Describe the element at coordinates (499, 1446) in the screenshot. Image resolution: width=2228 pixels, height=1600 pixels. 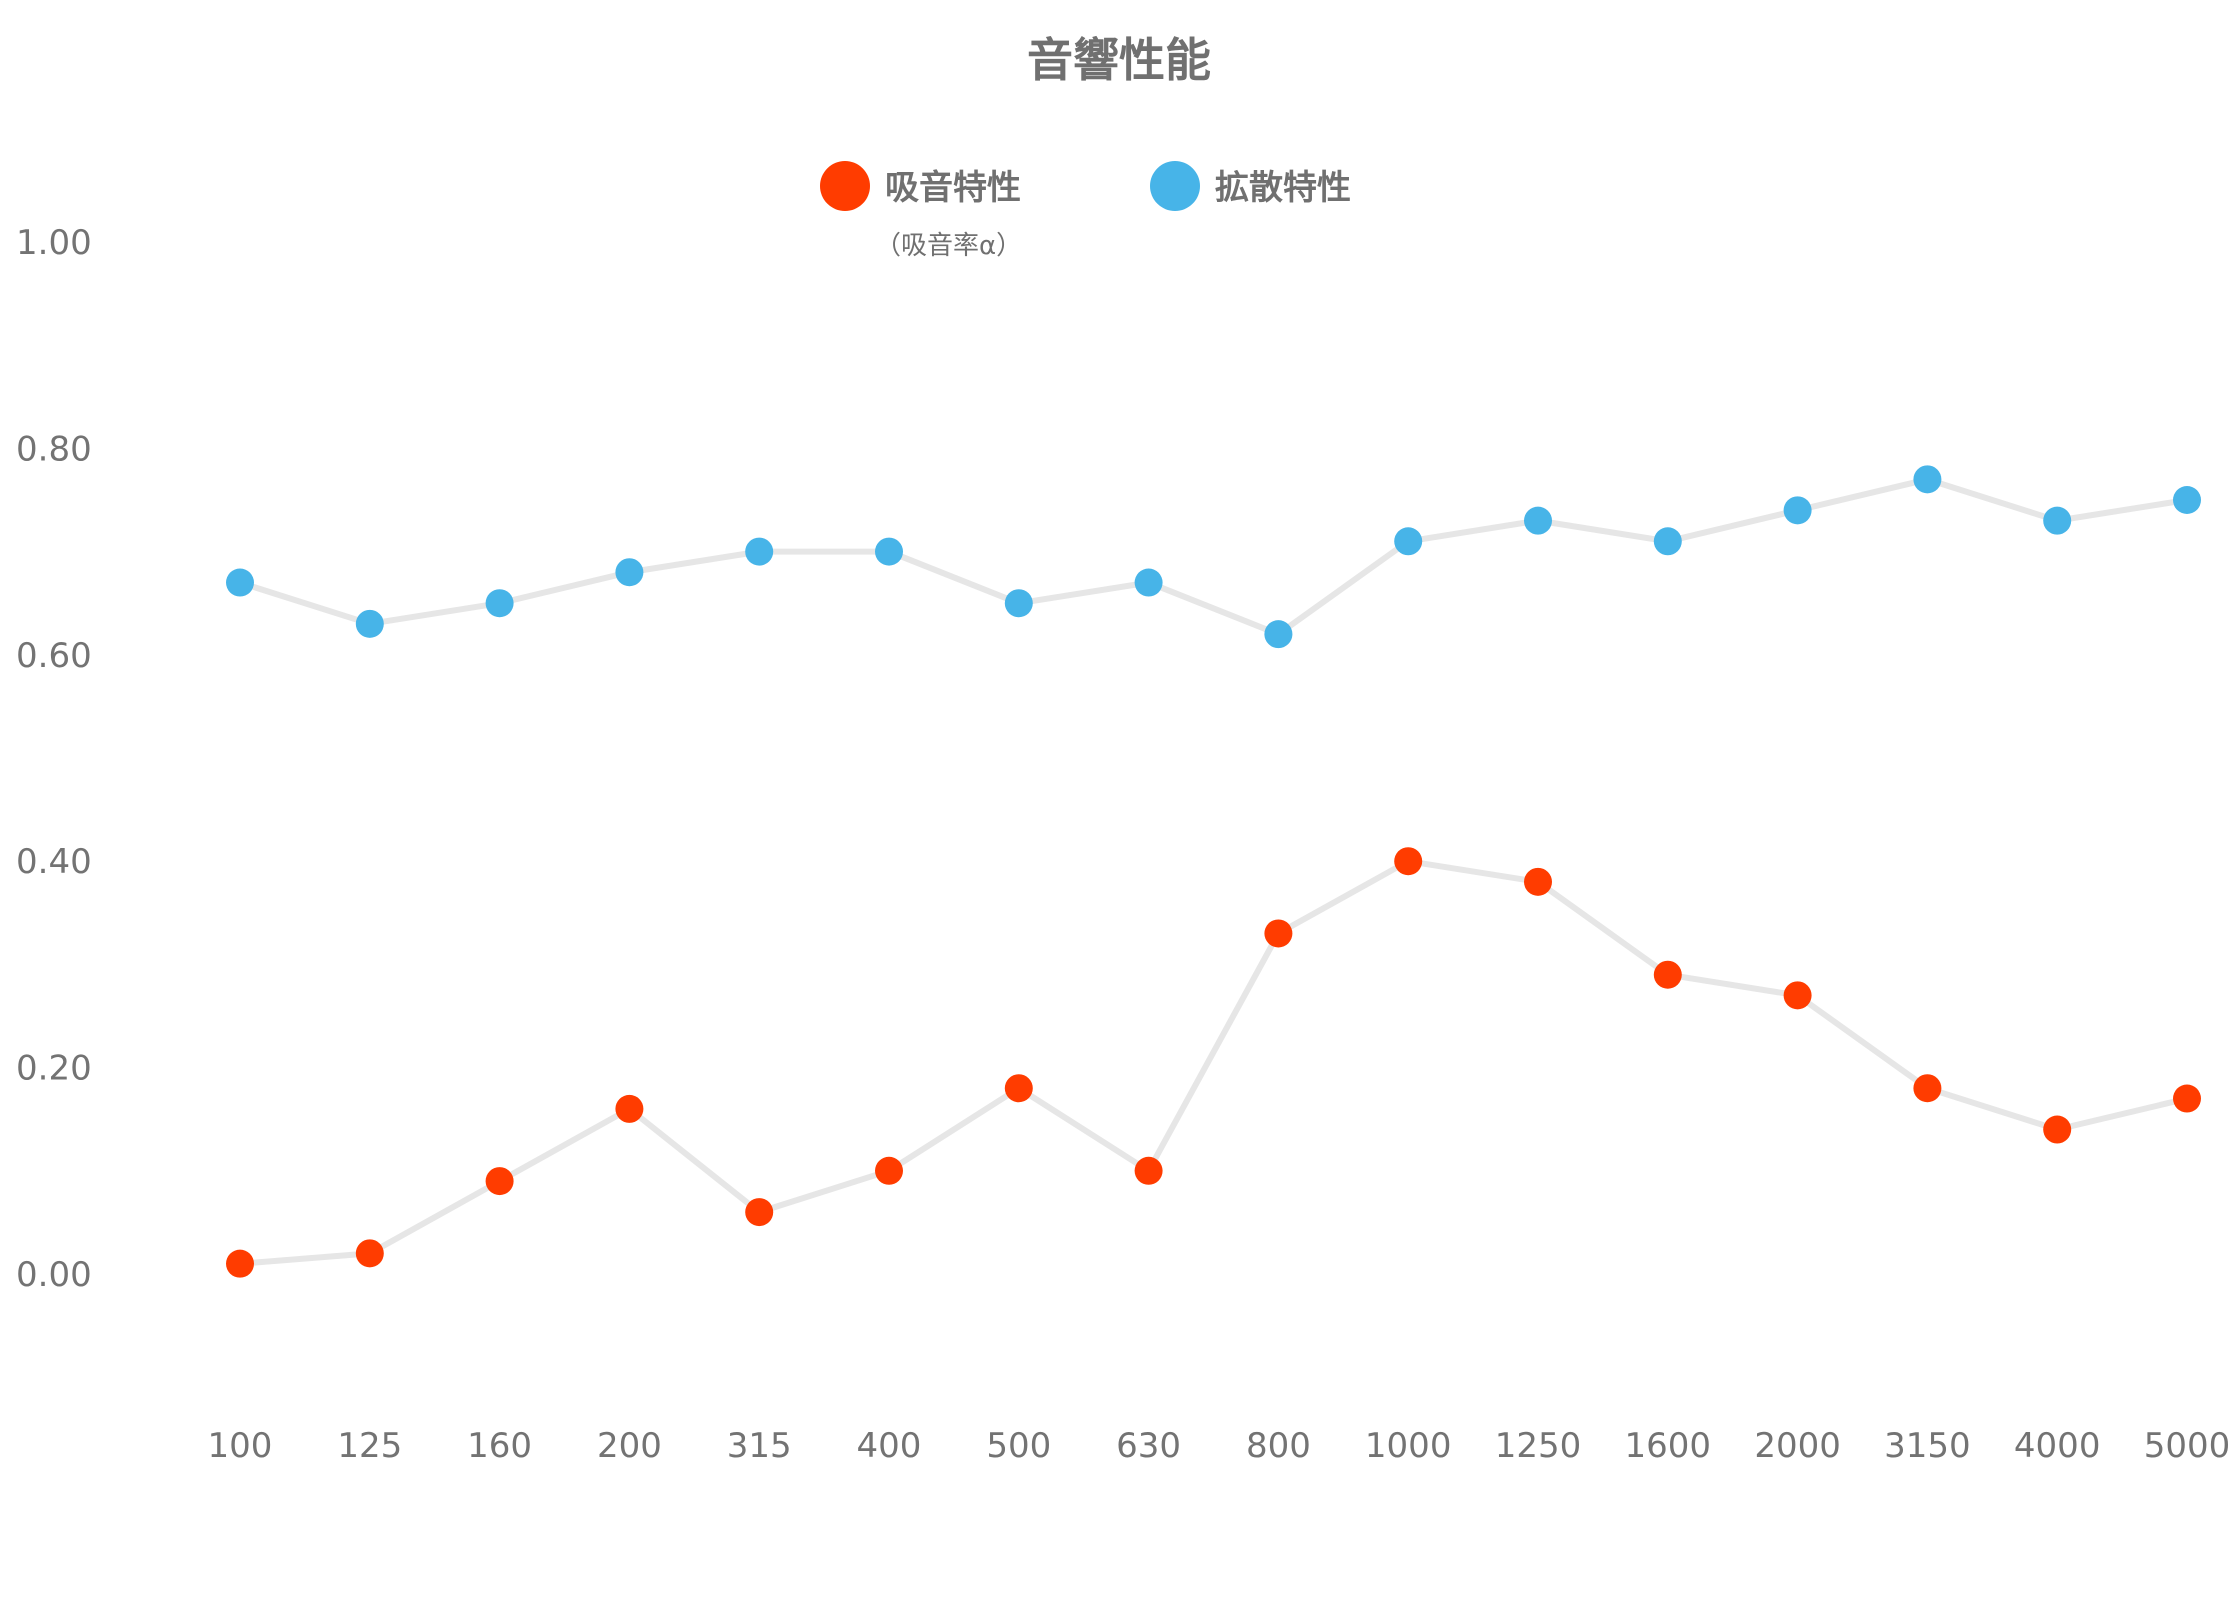
I see `x-tick-label: 160` at that location.